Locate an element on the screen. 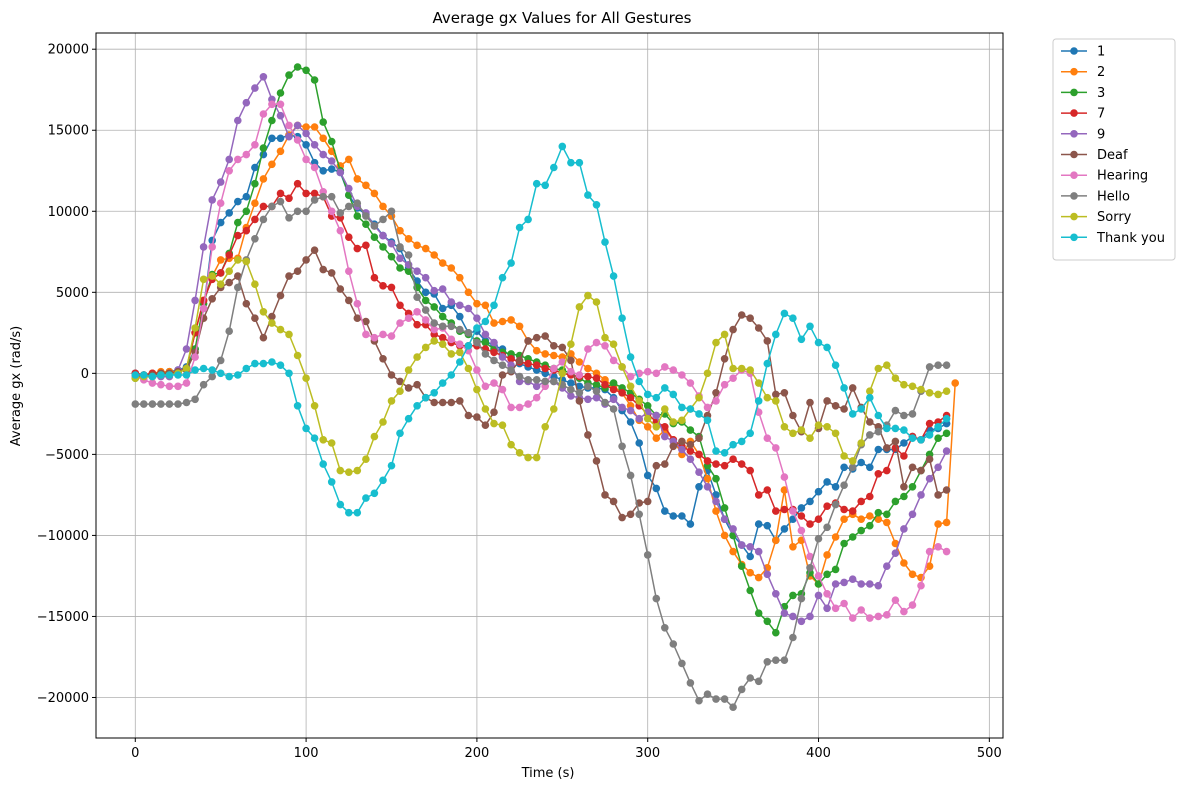 The height and width of the screenshot is (790, 1185). legend-item: Hello is located at coordinates (1095, 196).